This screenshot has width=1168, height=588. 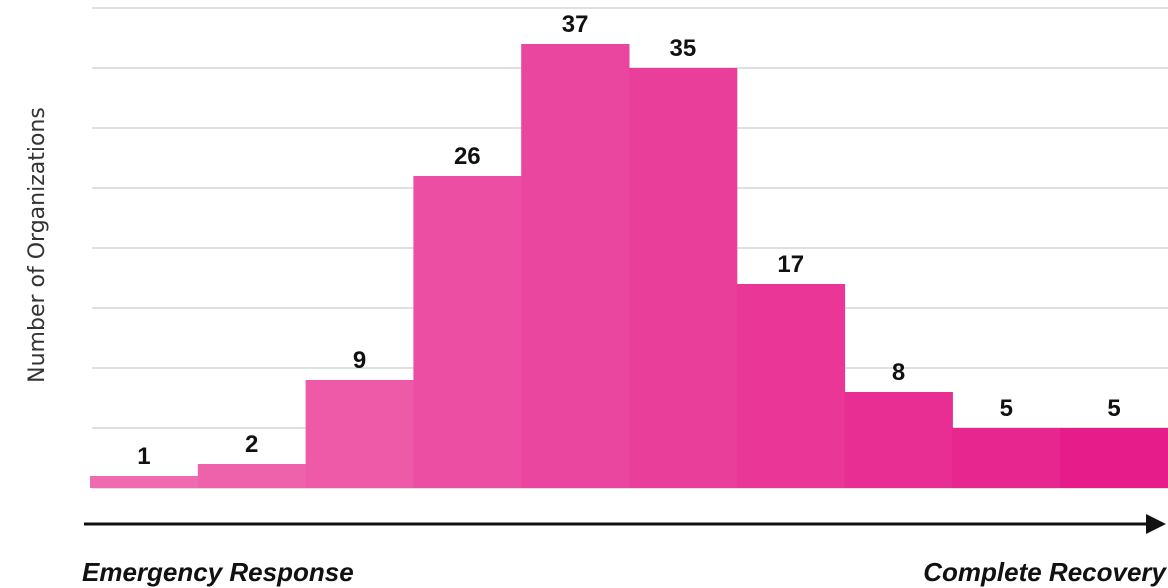 What do you see at coordinates (1156, 524) in the screenshot?
I see `x-axis-arrowhead` at bounding box center [1156, 524].